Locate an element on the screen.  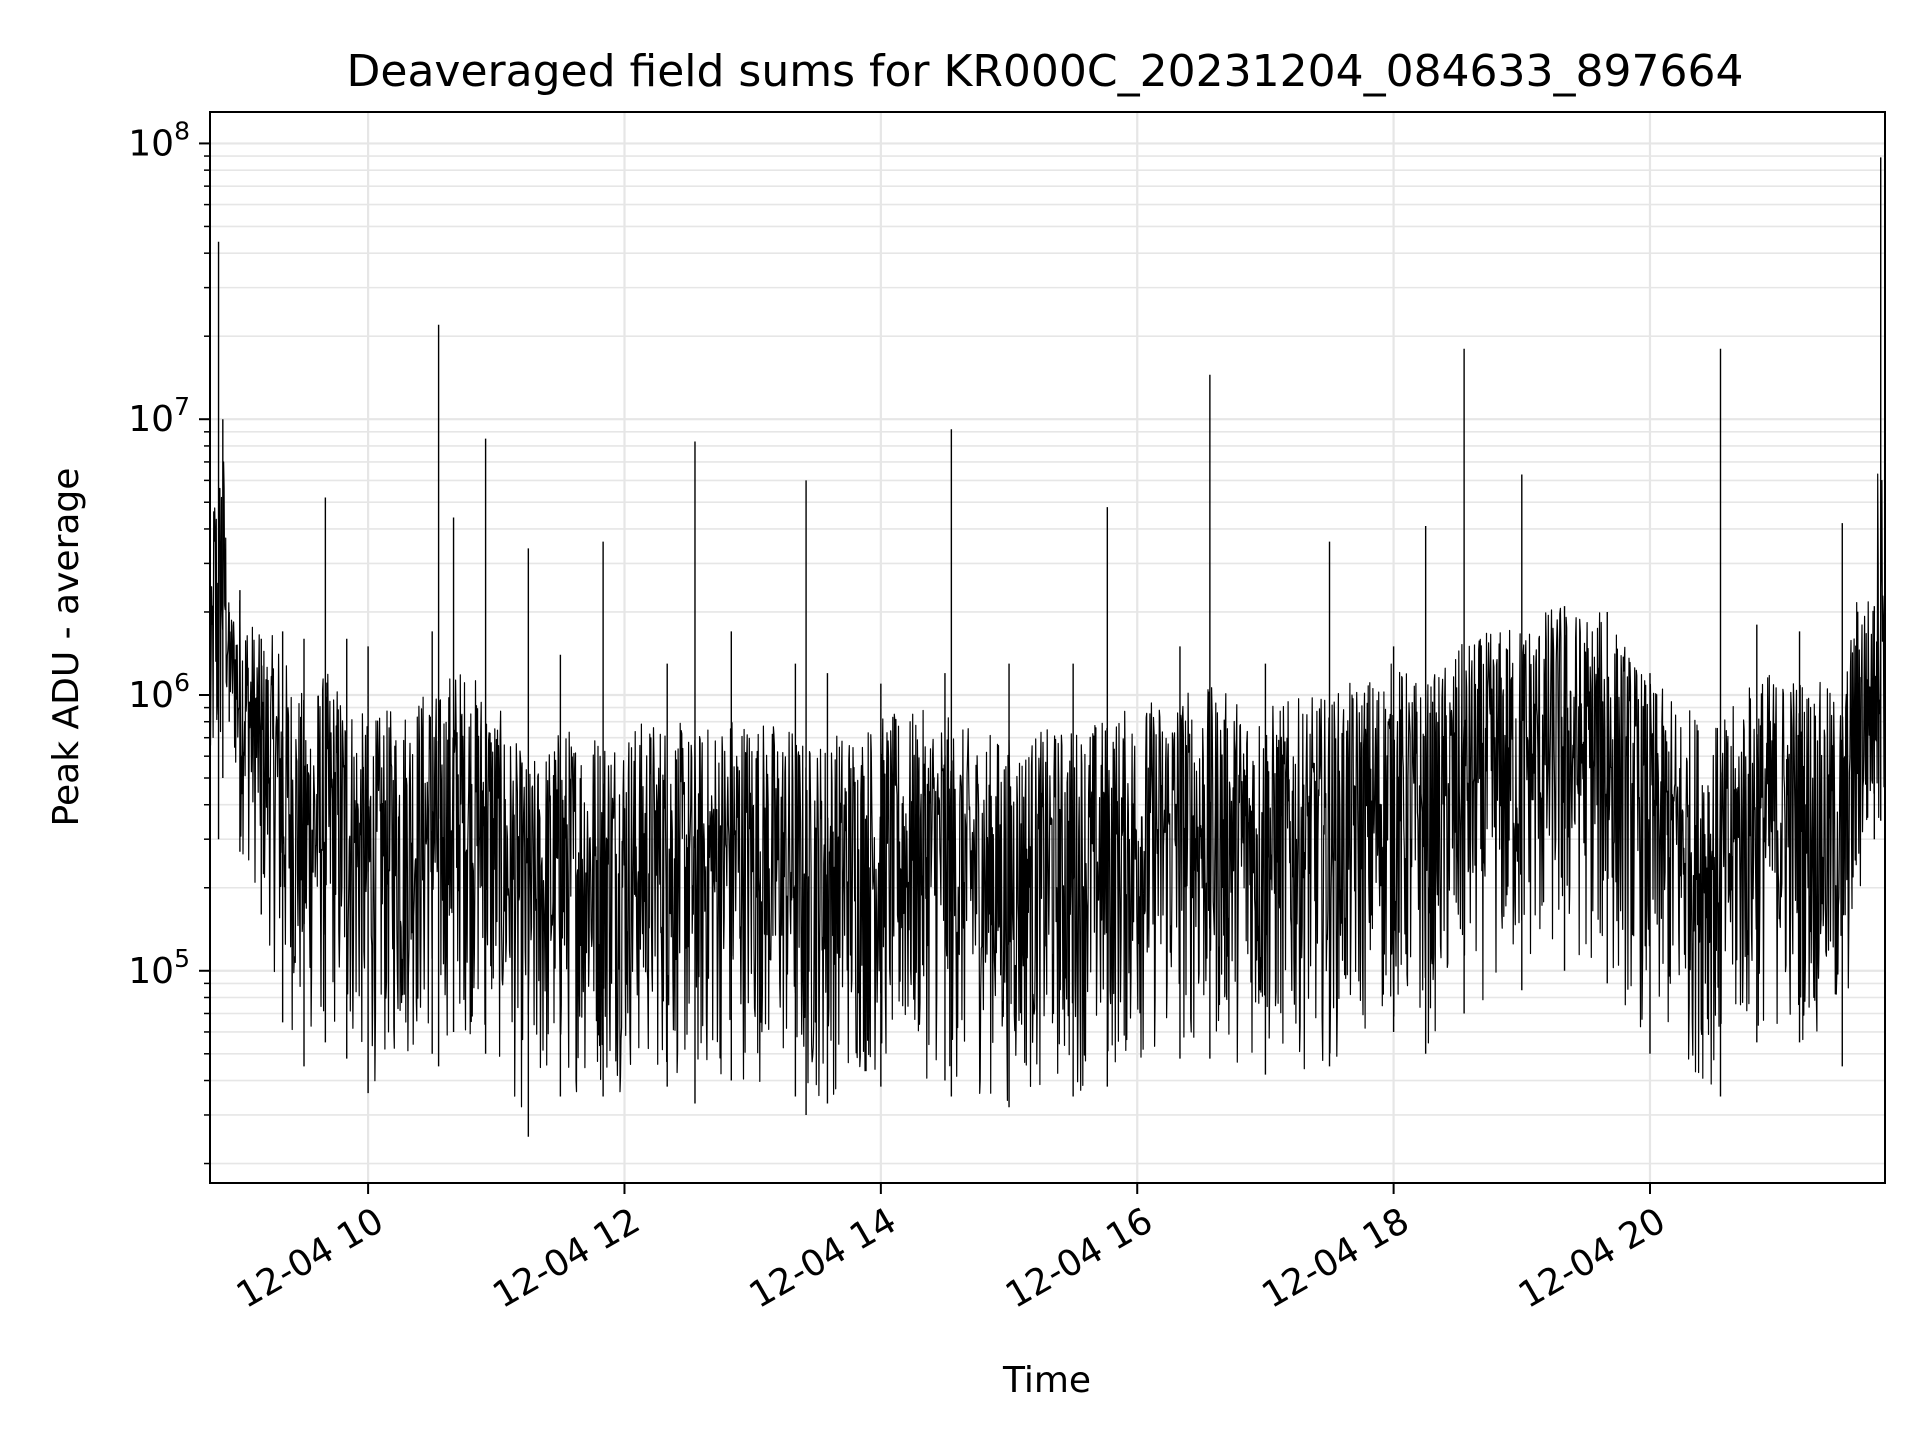
y-tick-label: 10⁵ is located at coordinates (159, 968).